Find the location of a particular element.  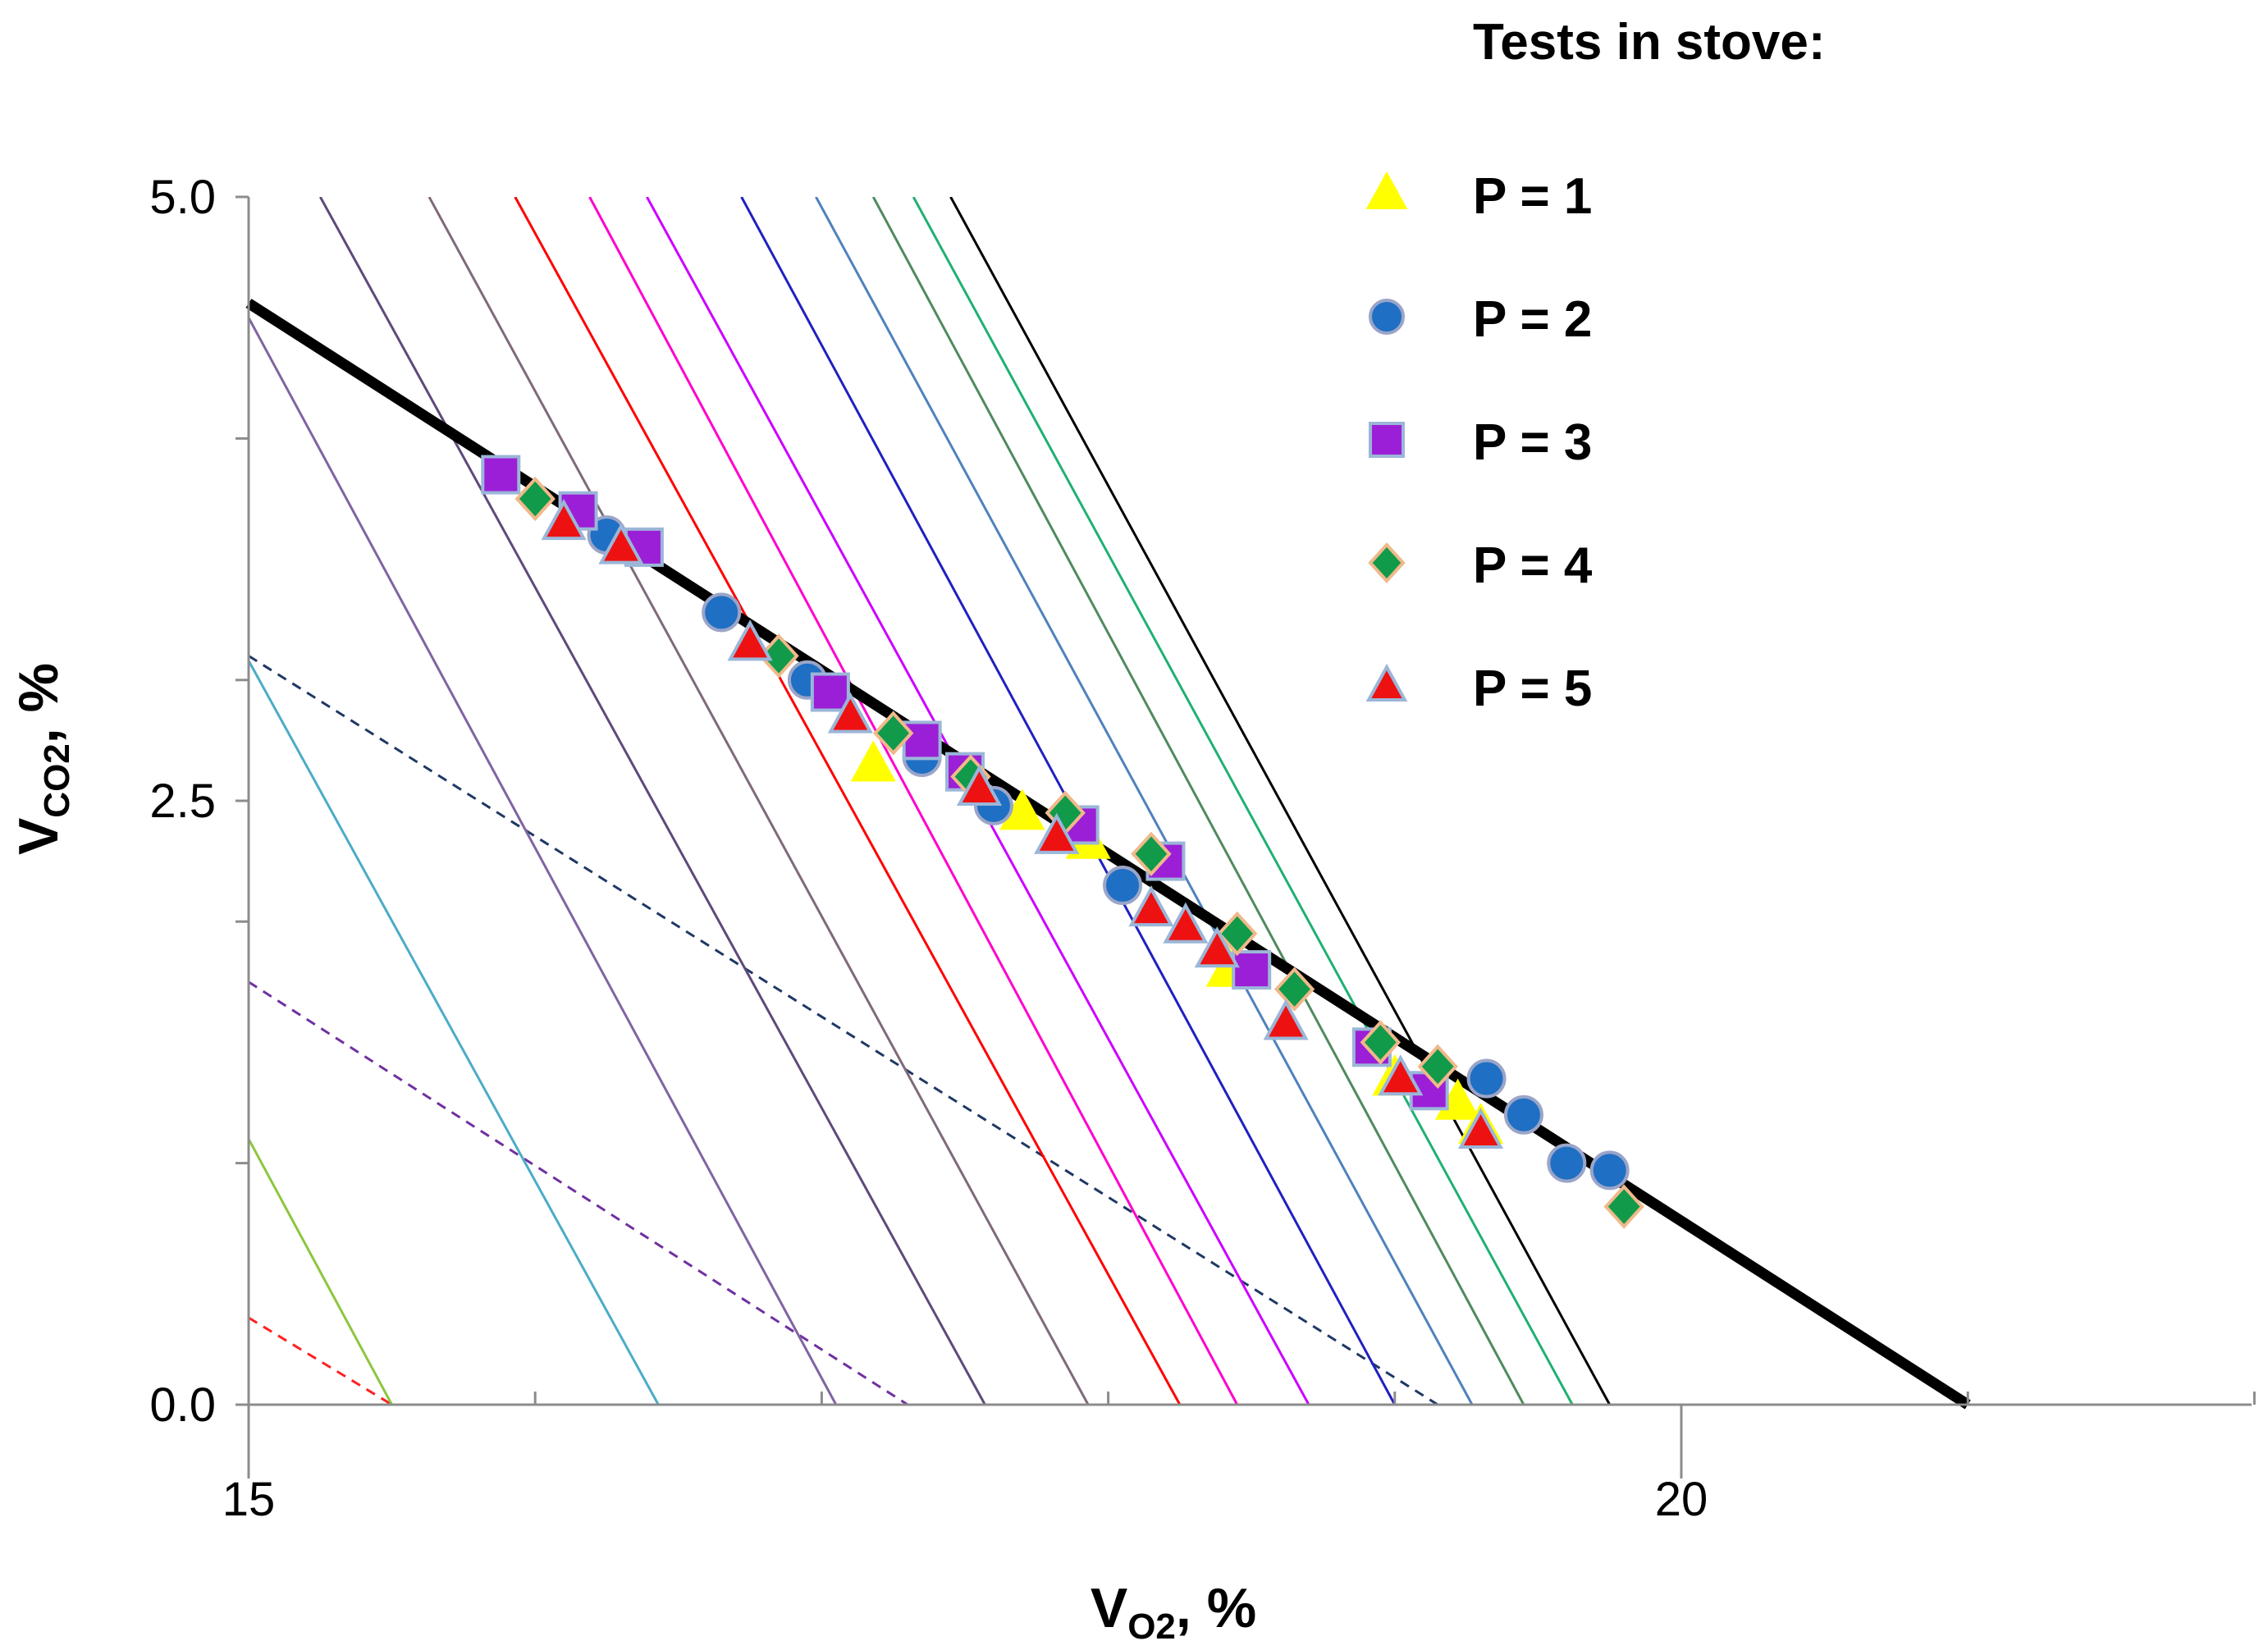

legend-entry-p3: P = 3 is located at coordinates (1481, 442).